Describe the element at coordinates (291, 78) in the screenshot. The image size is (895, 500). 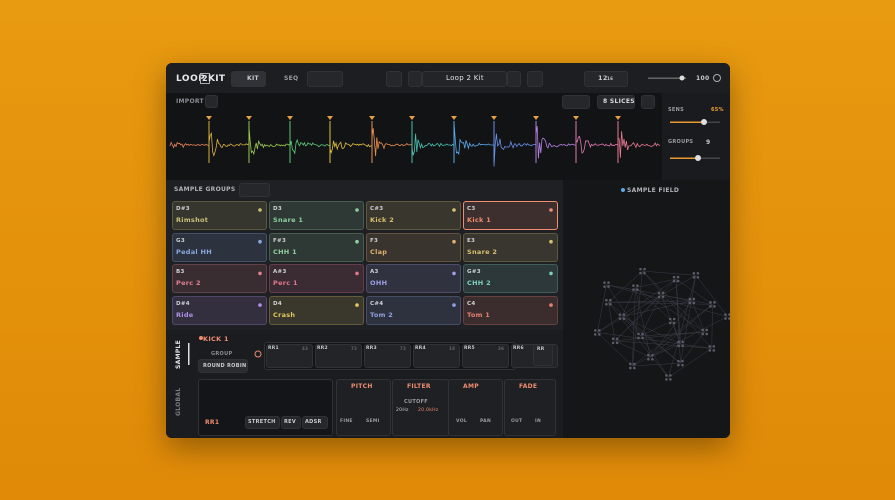
I see `tab-label: SEQ` at that location.